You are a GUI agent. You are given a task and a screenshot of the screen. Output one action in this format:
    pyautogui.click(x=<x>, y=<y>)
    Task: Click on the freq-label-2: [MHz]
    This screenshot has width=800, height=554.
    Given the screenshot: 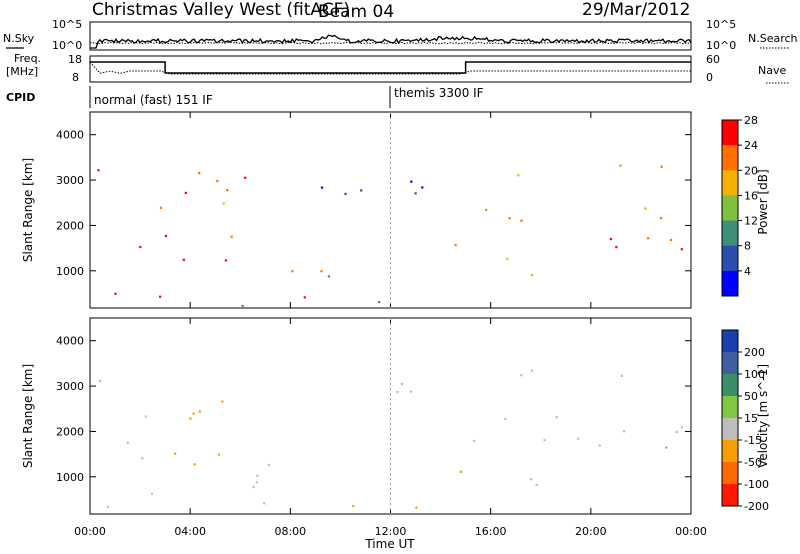 What is the action you would take?
    pyautogui.click(x=22, y=71)
    